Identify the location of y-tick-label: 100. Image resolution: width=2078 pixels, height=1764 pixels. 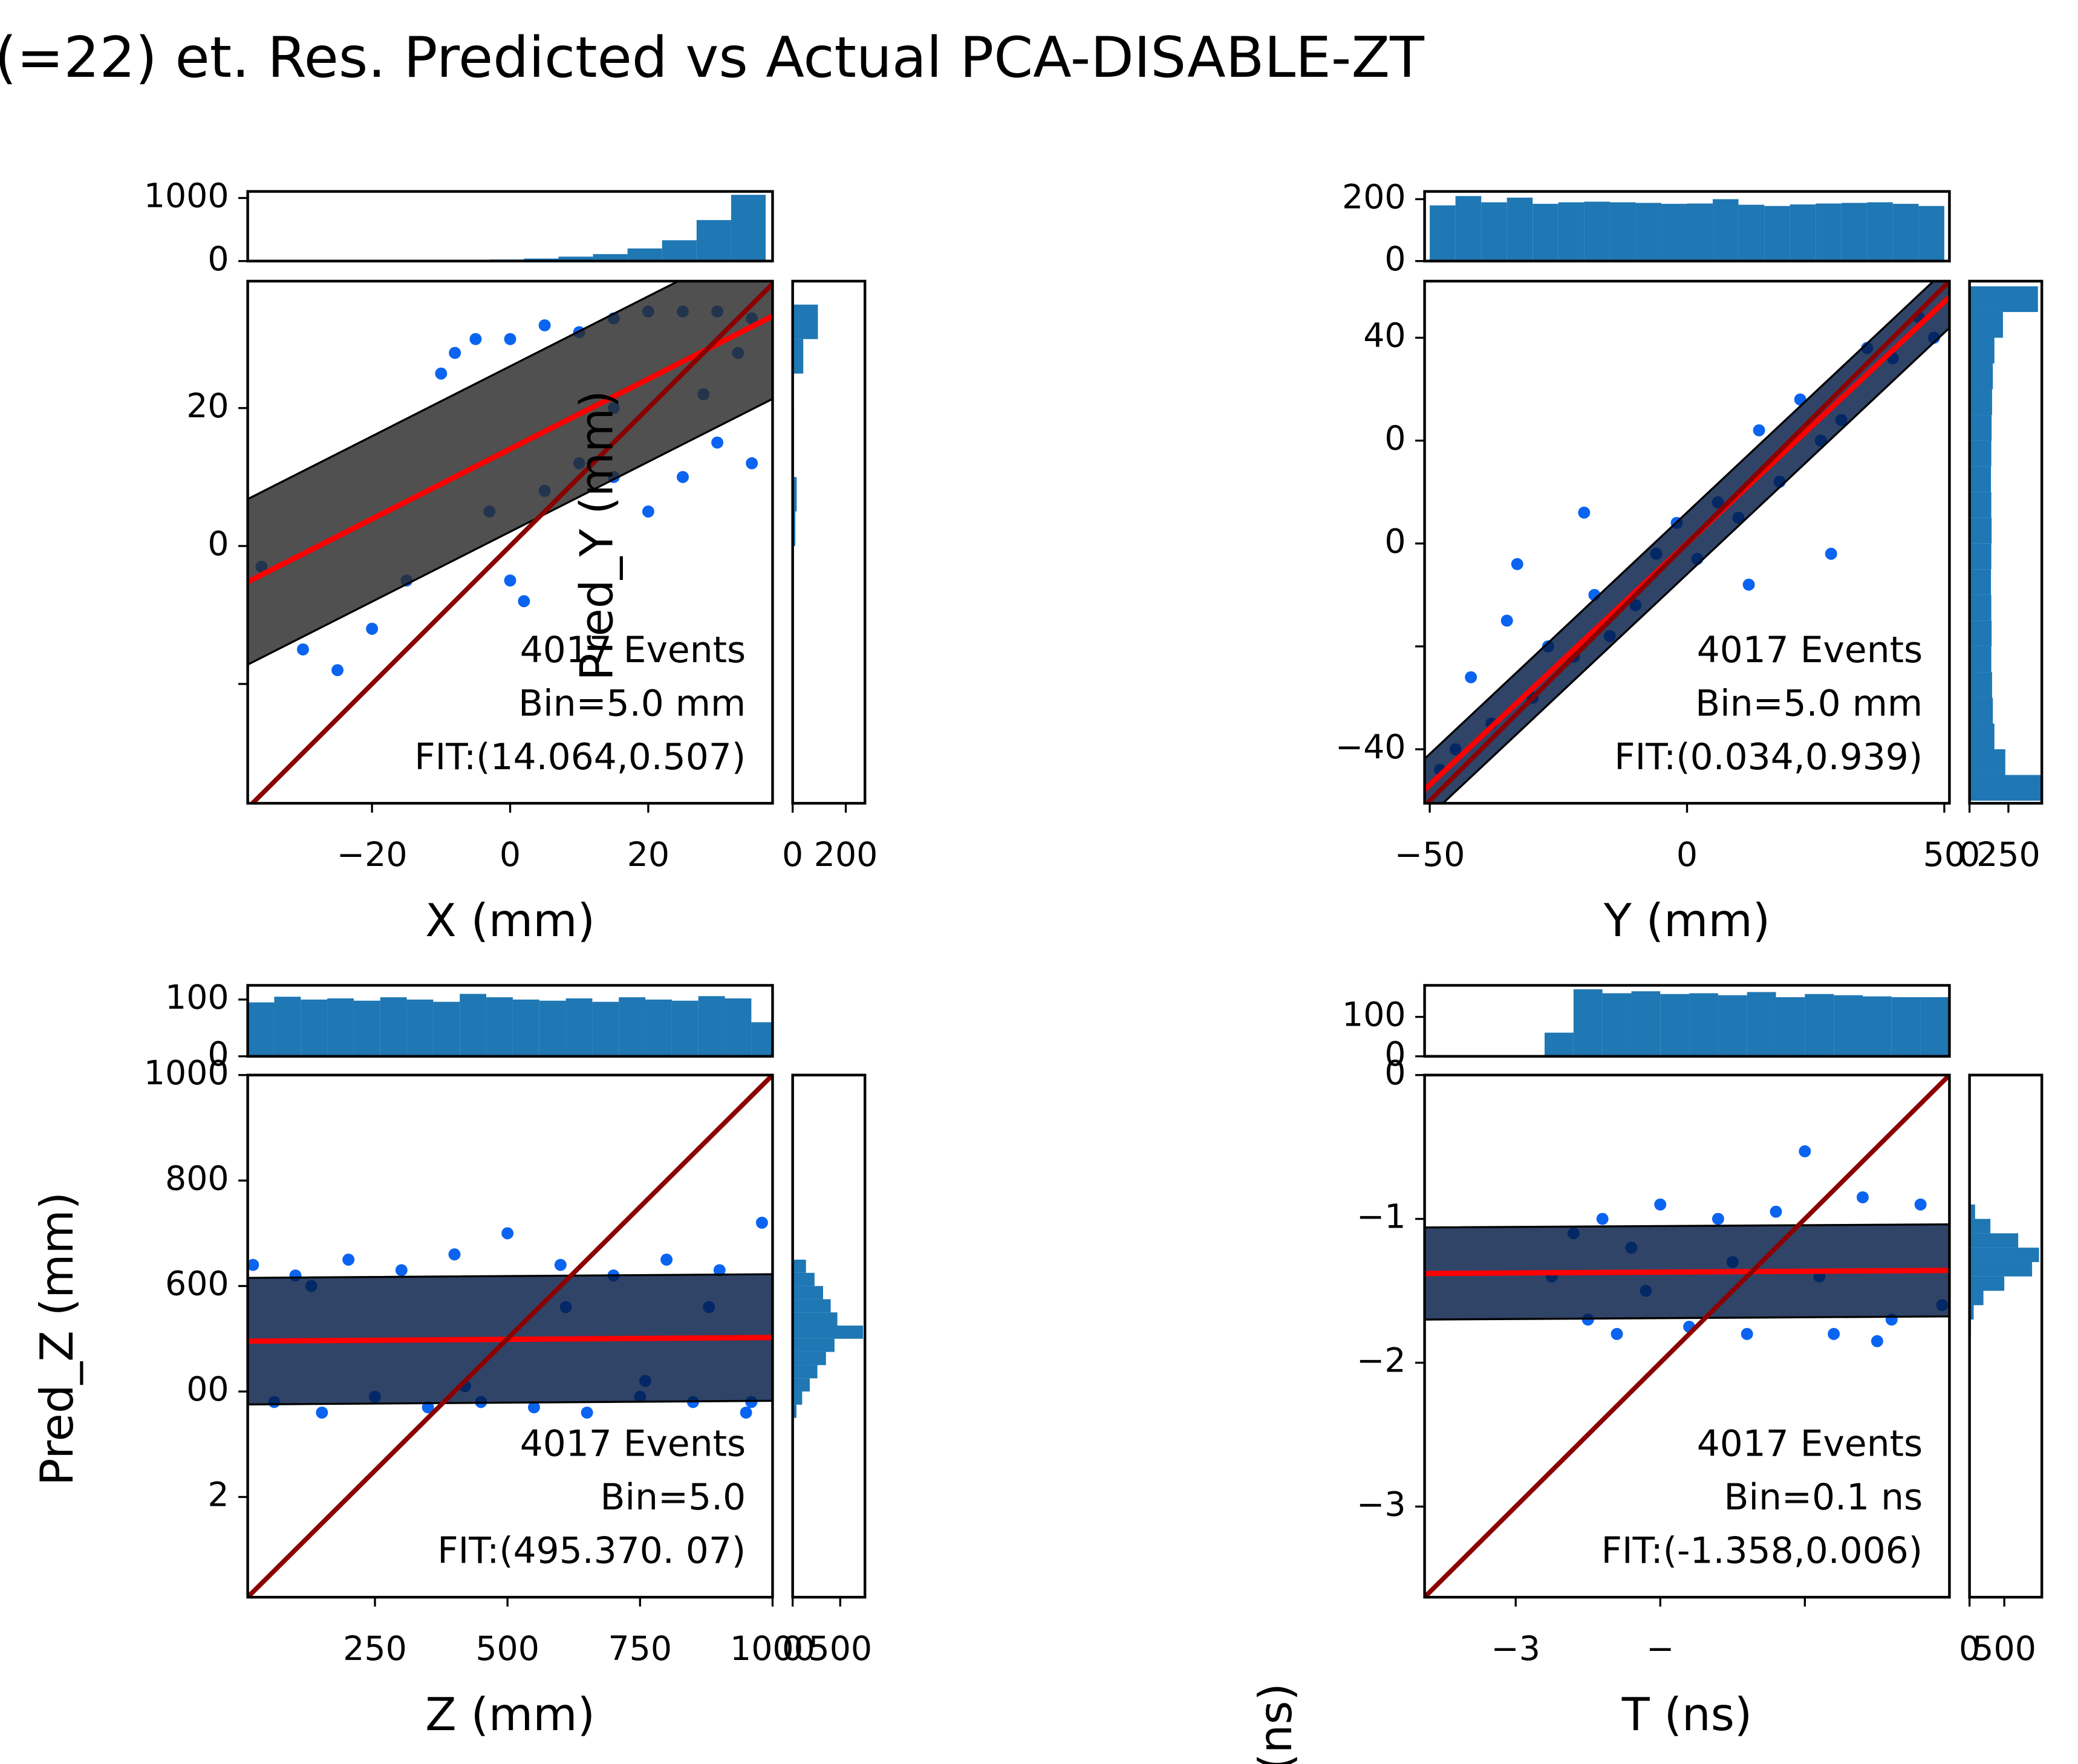
(197, 997).